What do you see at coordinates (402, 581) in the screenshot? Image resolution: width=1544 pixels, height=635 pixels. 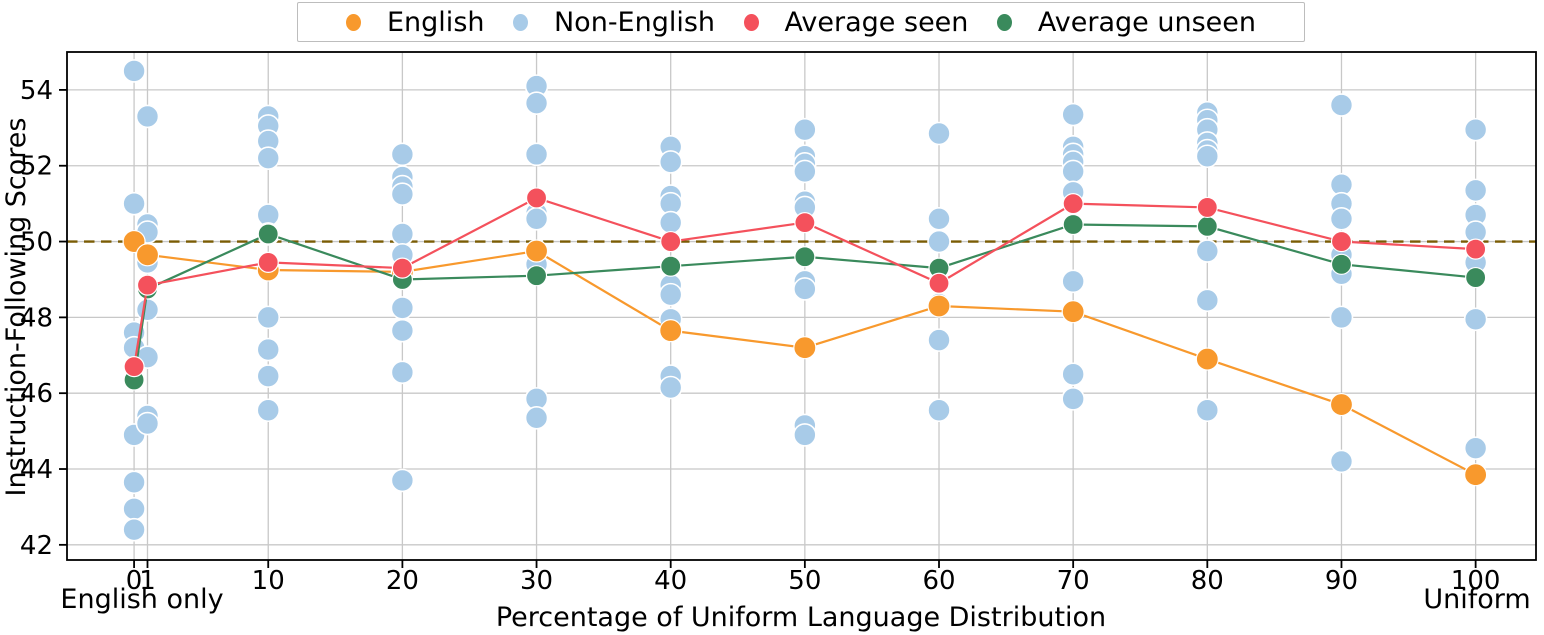 I see `x-tick-label: 20` at bounding box center [402, 581].